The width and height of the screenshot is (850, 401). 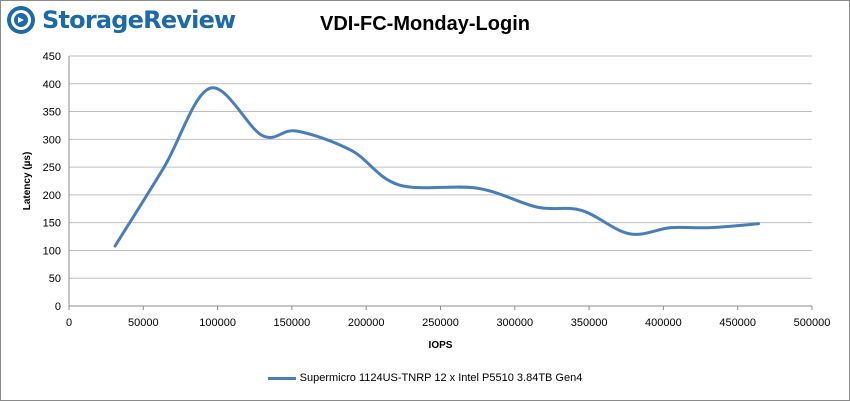 What do you see at coordinates (366, 323) in the screenshot?
I see `x-tick-label: 200000` at bounding box center [366, 323].